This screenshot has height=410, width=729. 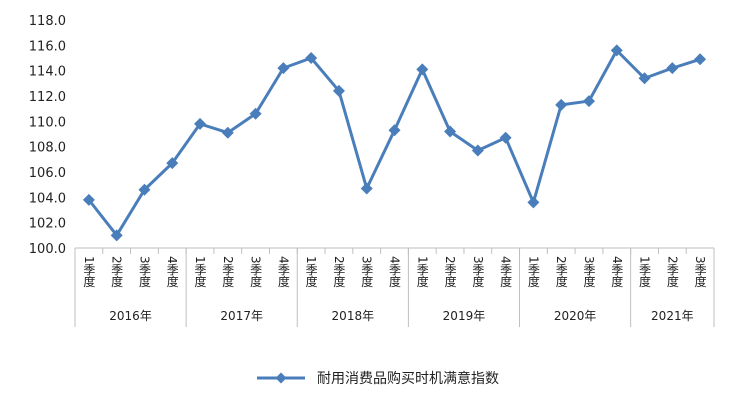 I want to click on y-tick-label: 118.0, so click(x=47, y=21).